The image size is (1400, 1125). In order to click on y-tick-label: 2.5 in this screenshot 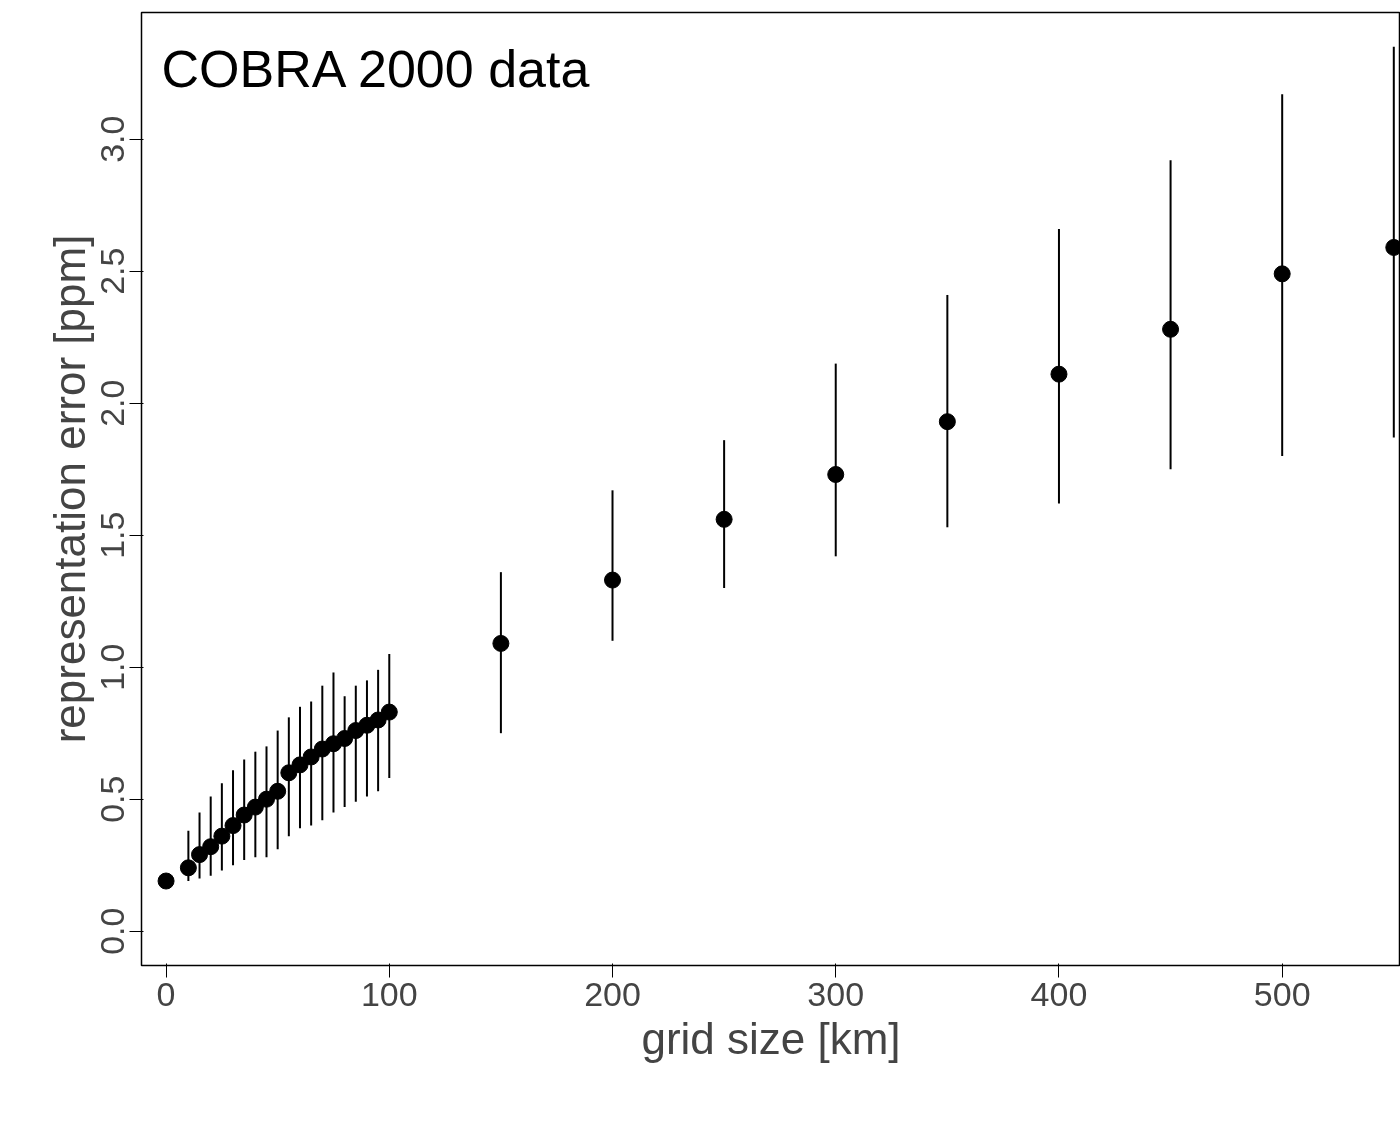, I will do `click(112, 271)`.